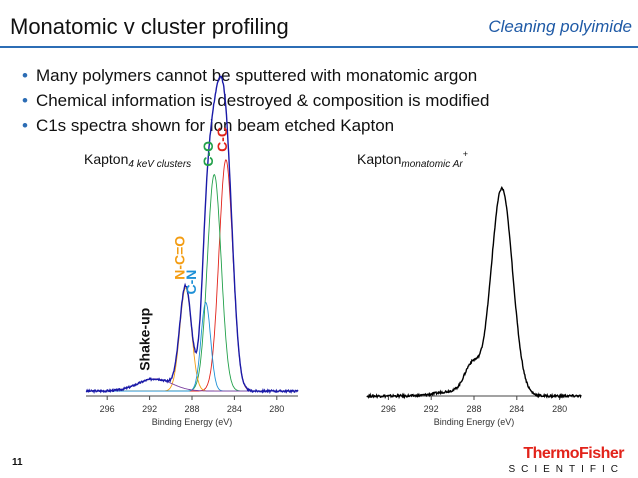 The width and height of the screenshot is (638, 478). What do you see at coordinates (149, 26) in the screenshot?
I see `slide-title: Monatomic v cluster profiling` at bounding box center [149, 26].